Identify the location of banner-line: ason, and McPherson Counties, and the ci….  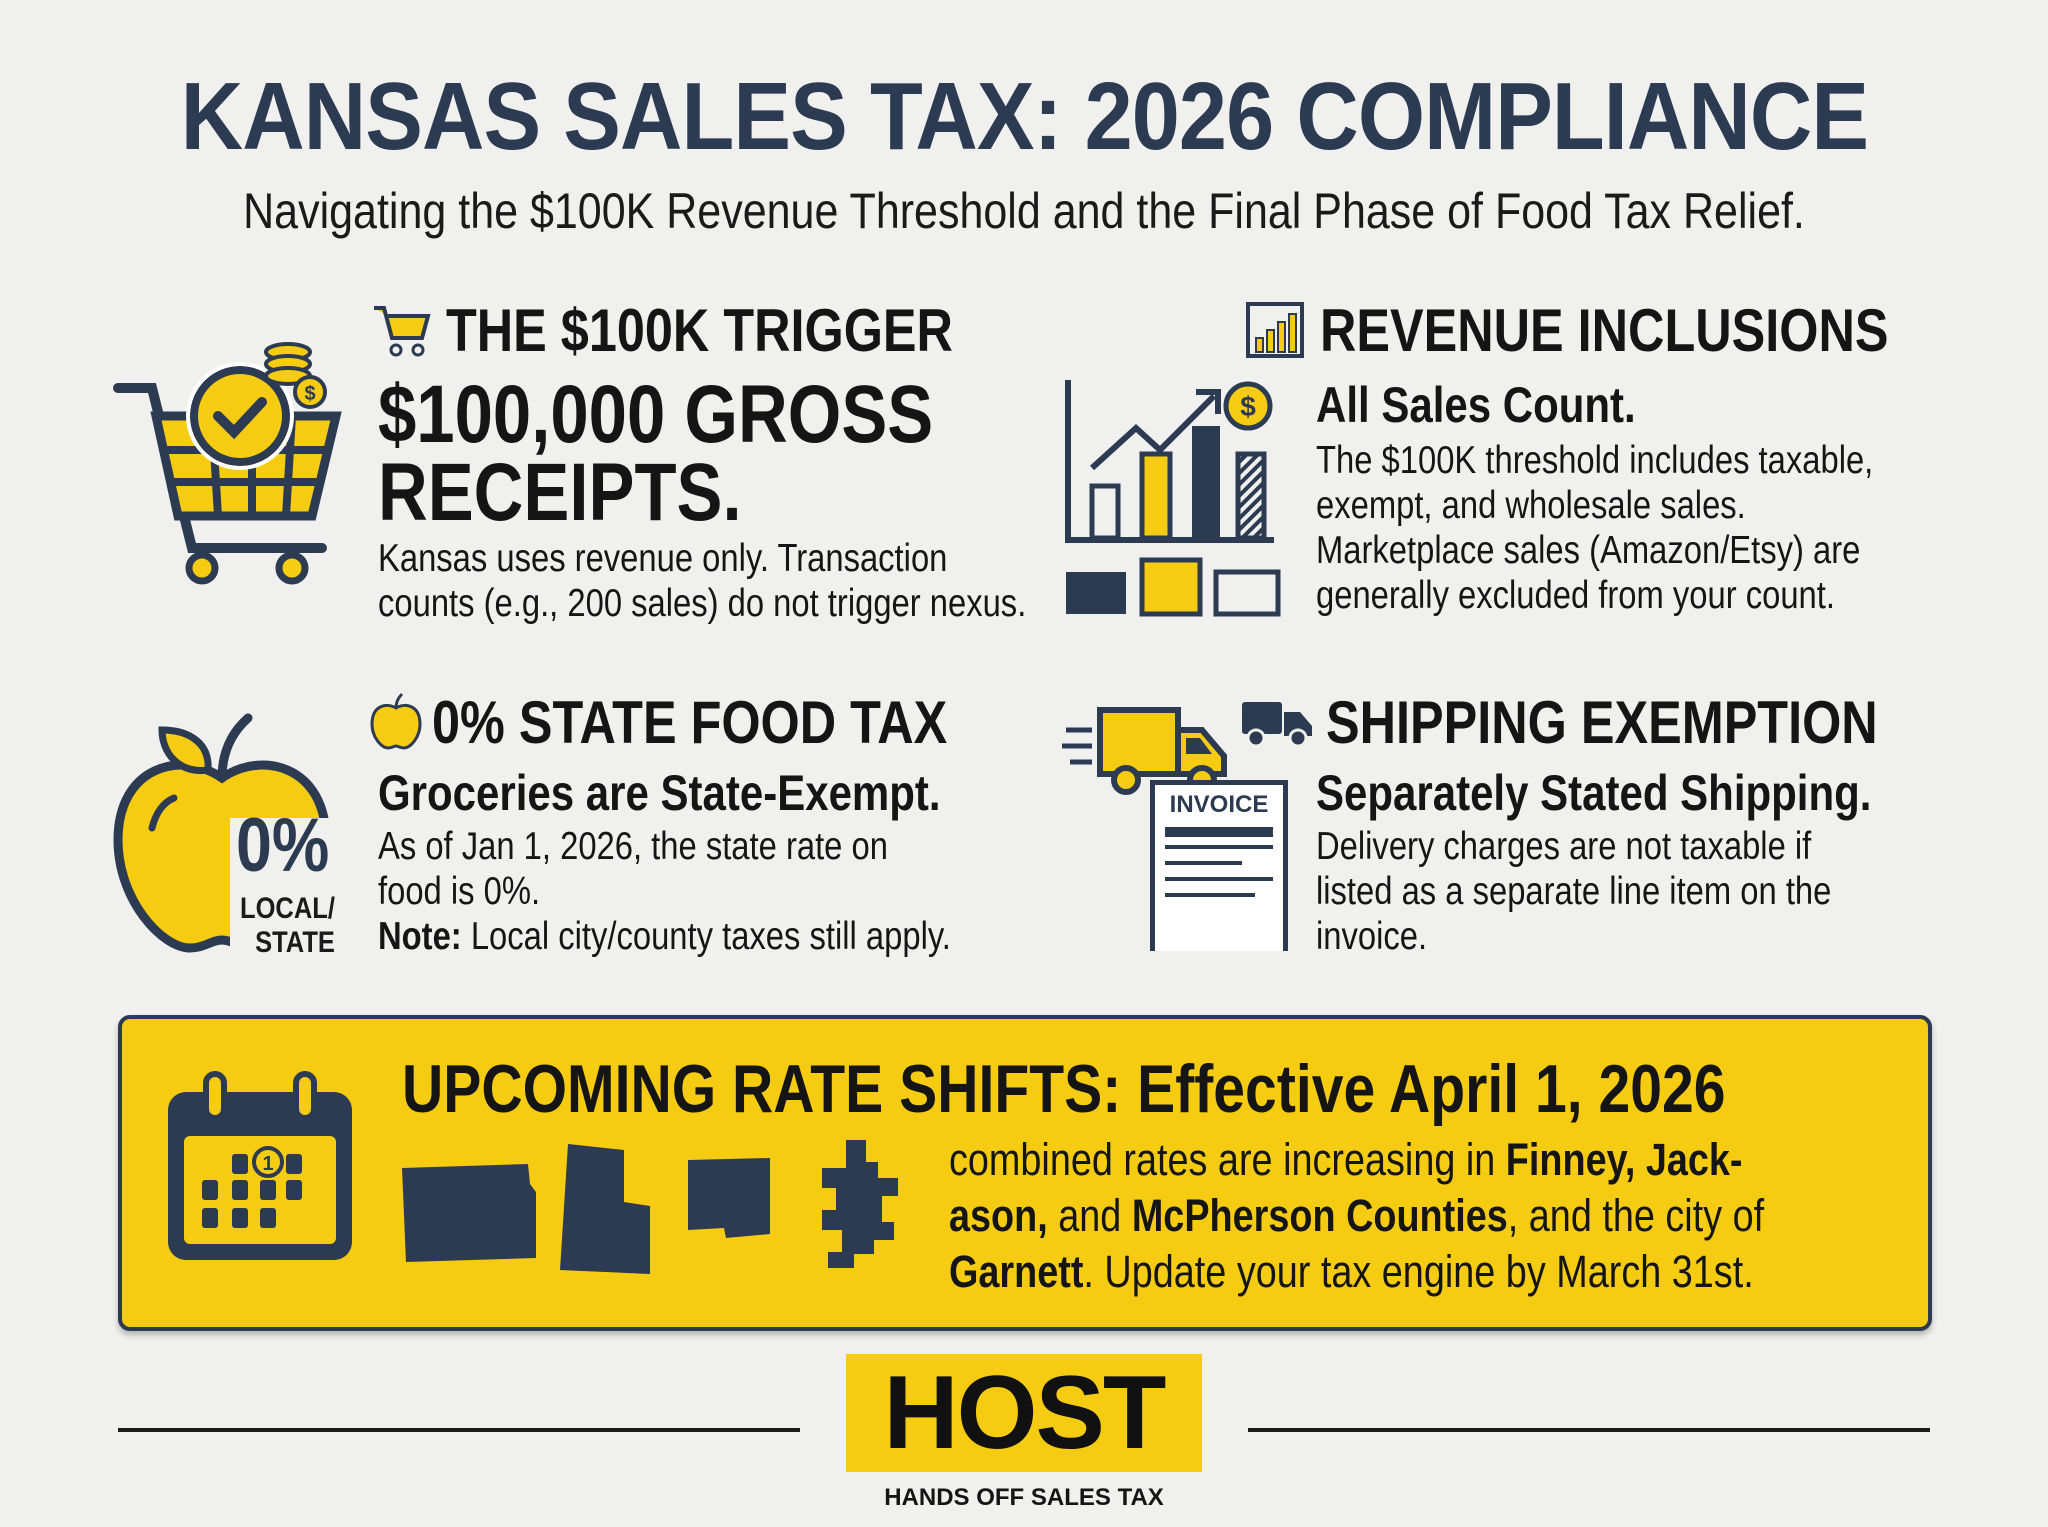
(1356, 1216).